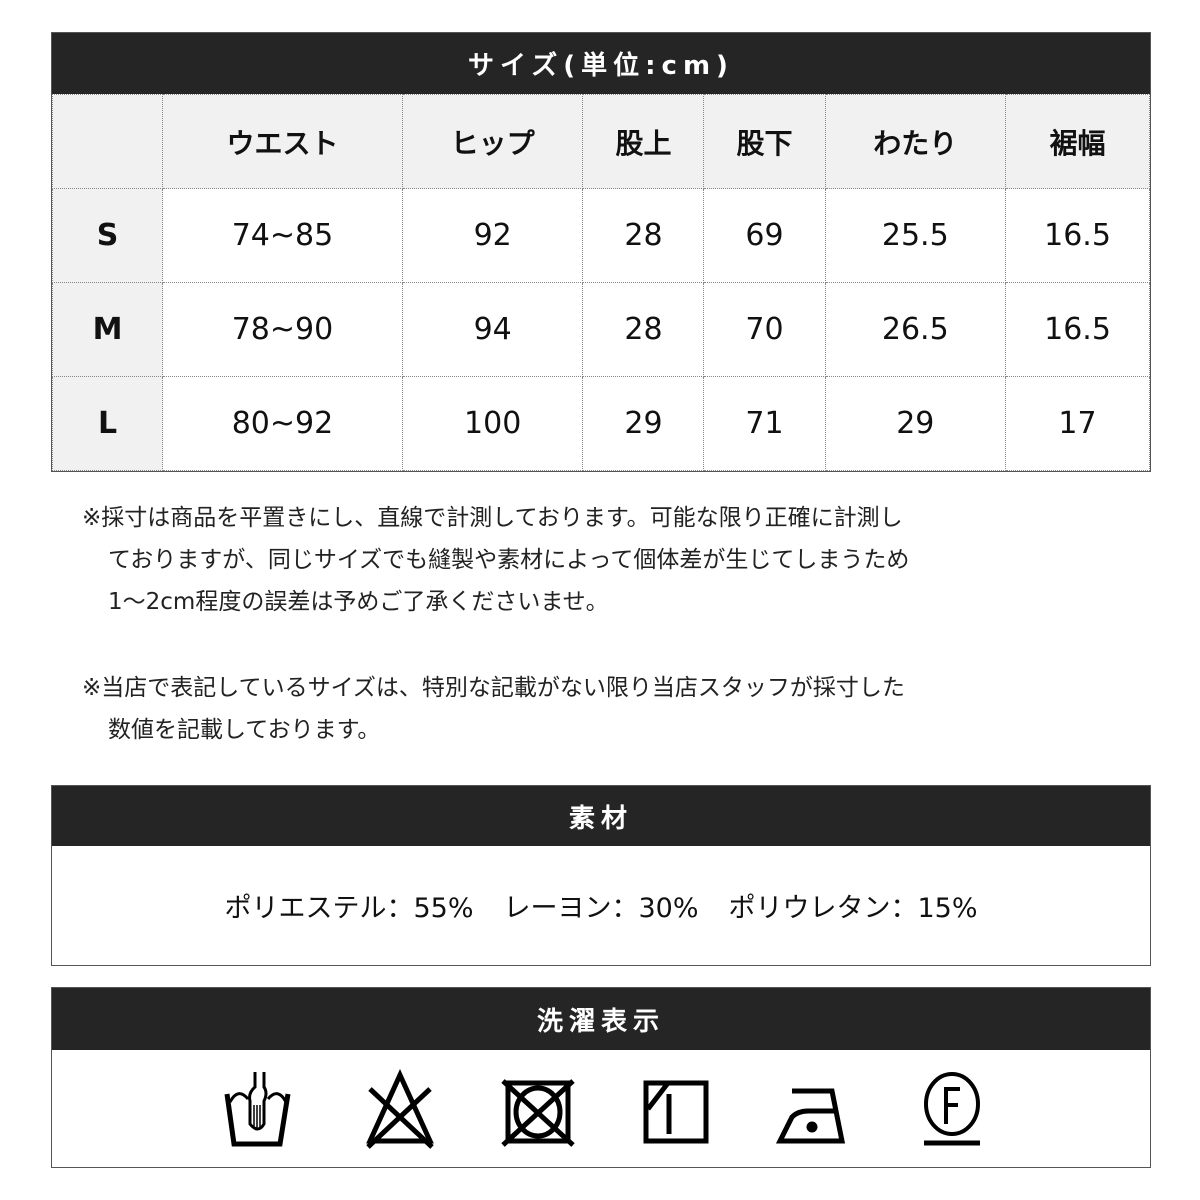 Image resolution: width=1200 pixels, height=1200 pixels. What do you see at coordinates (764, 235) in the screenshot?
I see `cell: 69` at bounding box center [764, 235].